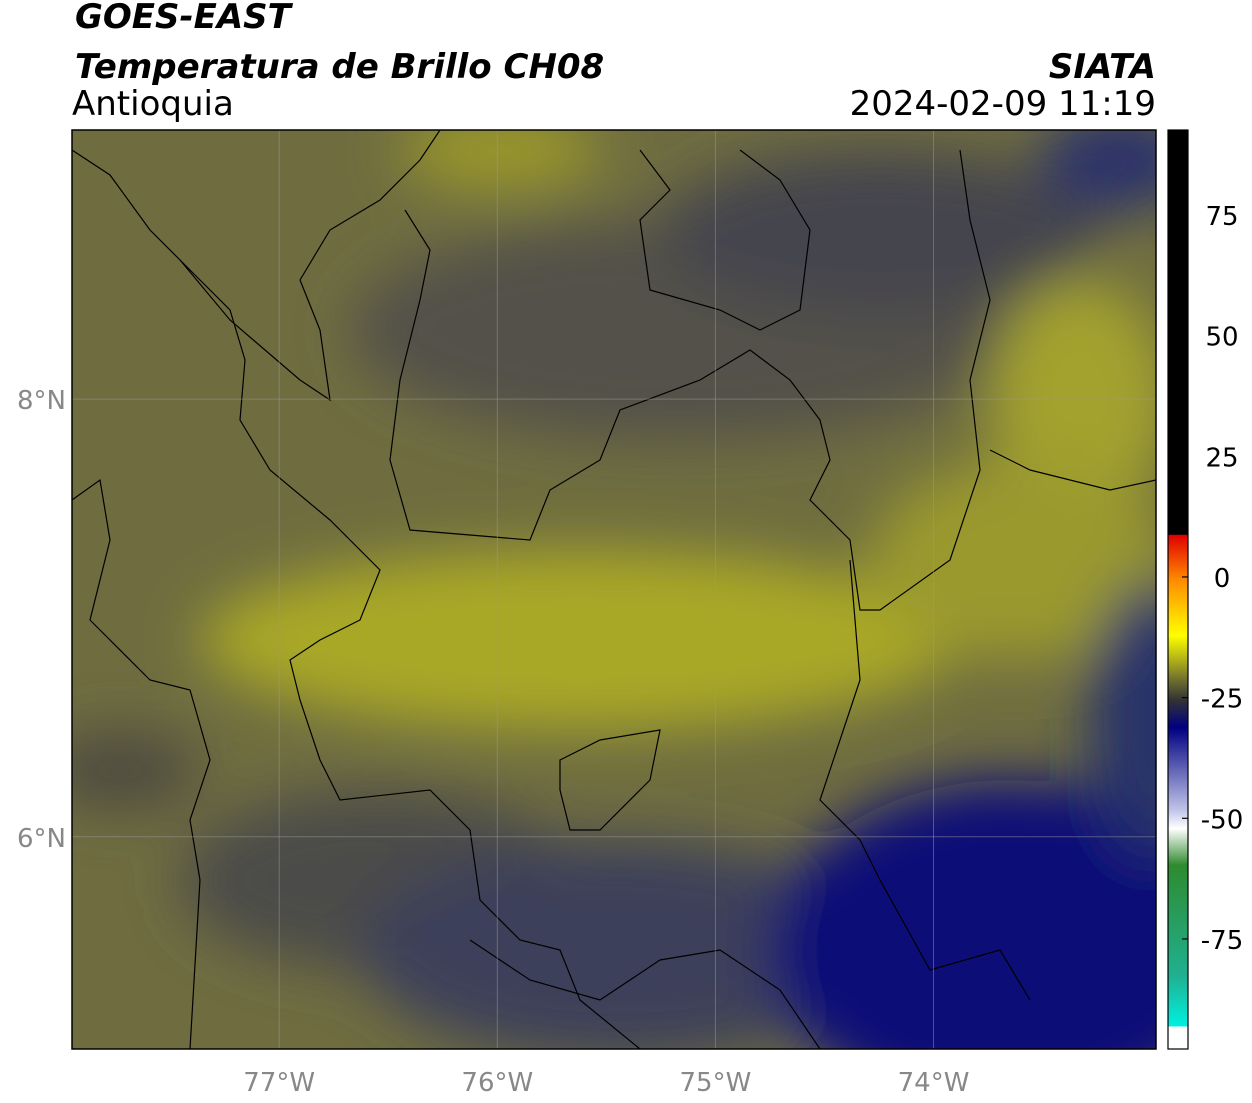 The image size is (1252, 1103). I want to click on subtitle: Temperatura de Brillo CH08, so click(339, 67).